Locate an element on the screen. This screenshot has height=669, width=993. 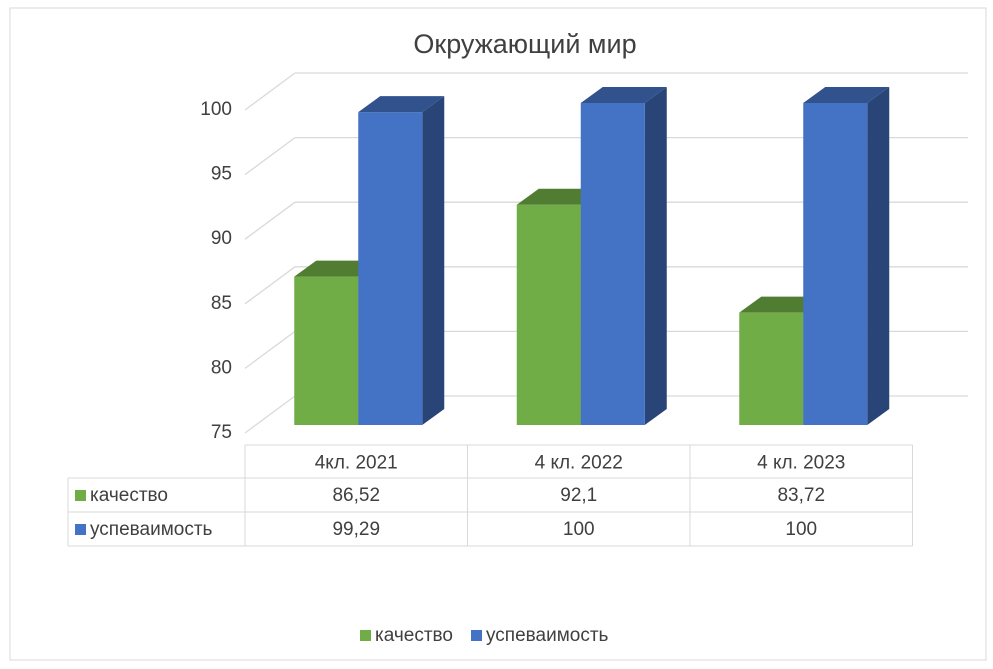
y-tick-label: 85 is located at coordinates (221, 303).